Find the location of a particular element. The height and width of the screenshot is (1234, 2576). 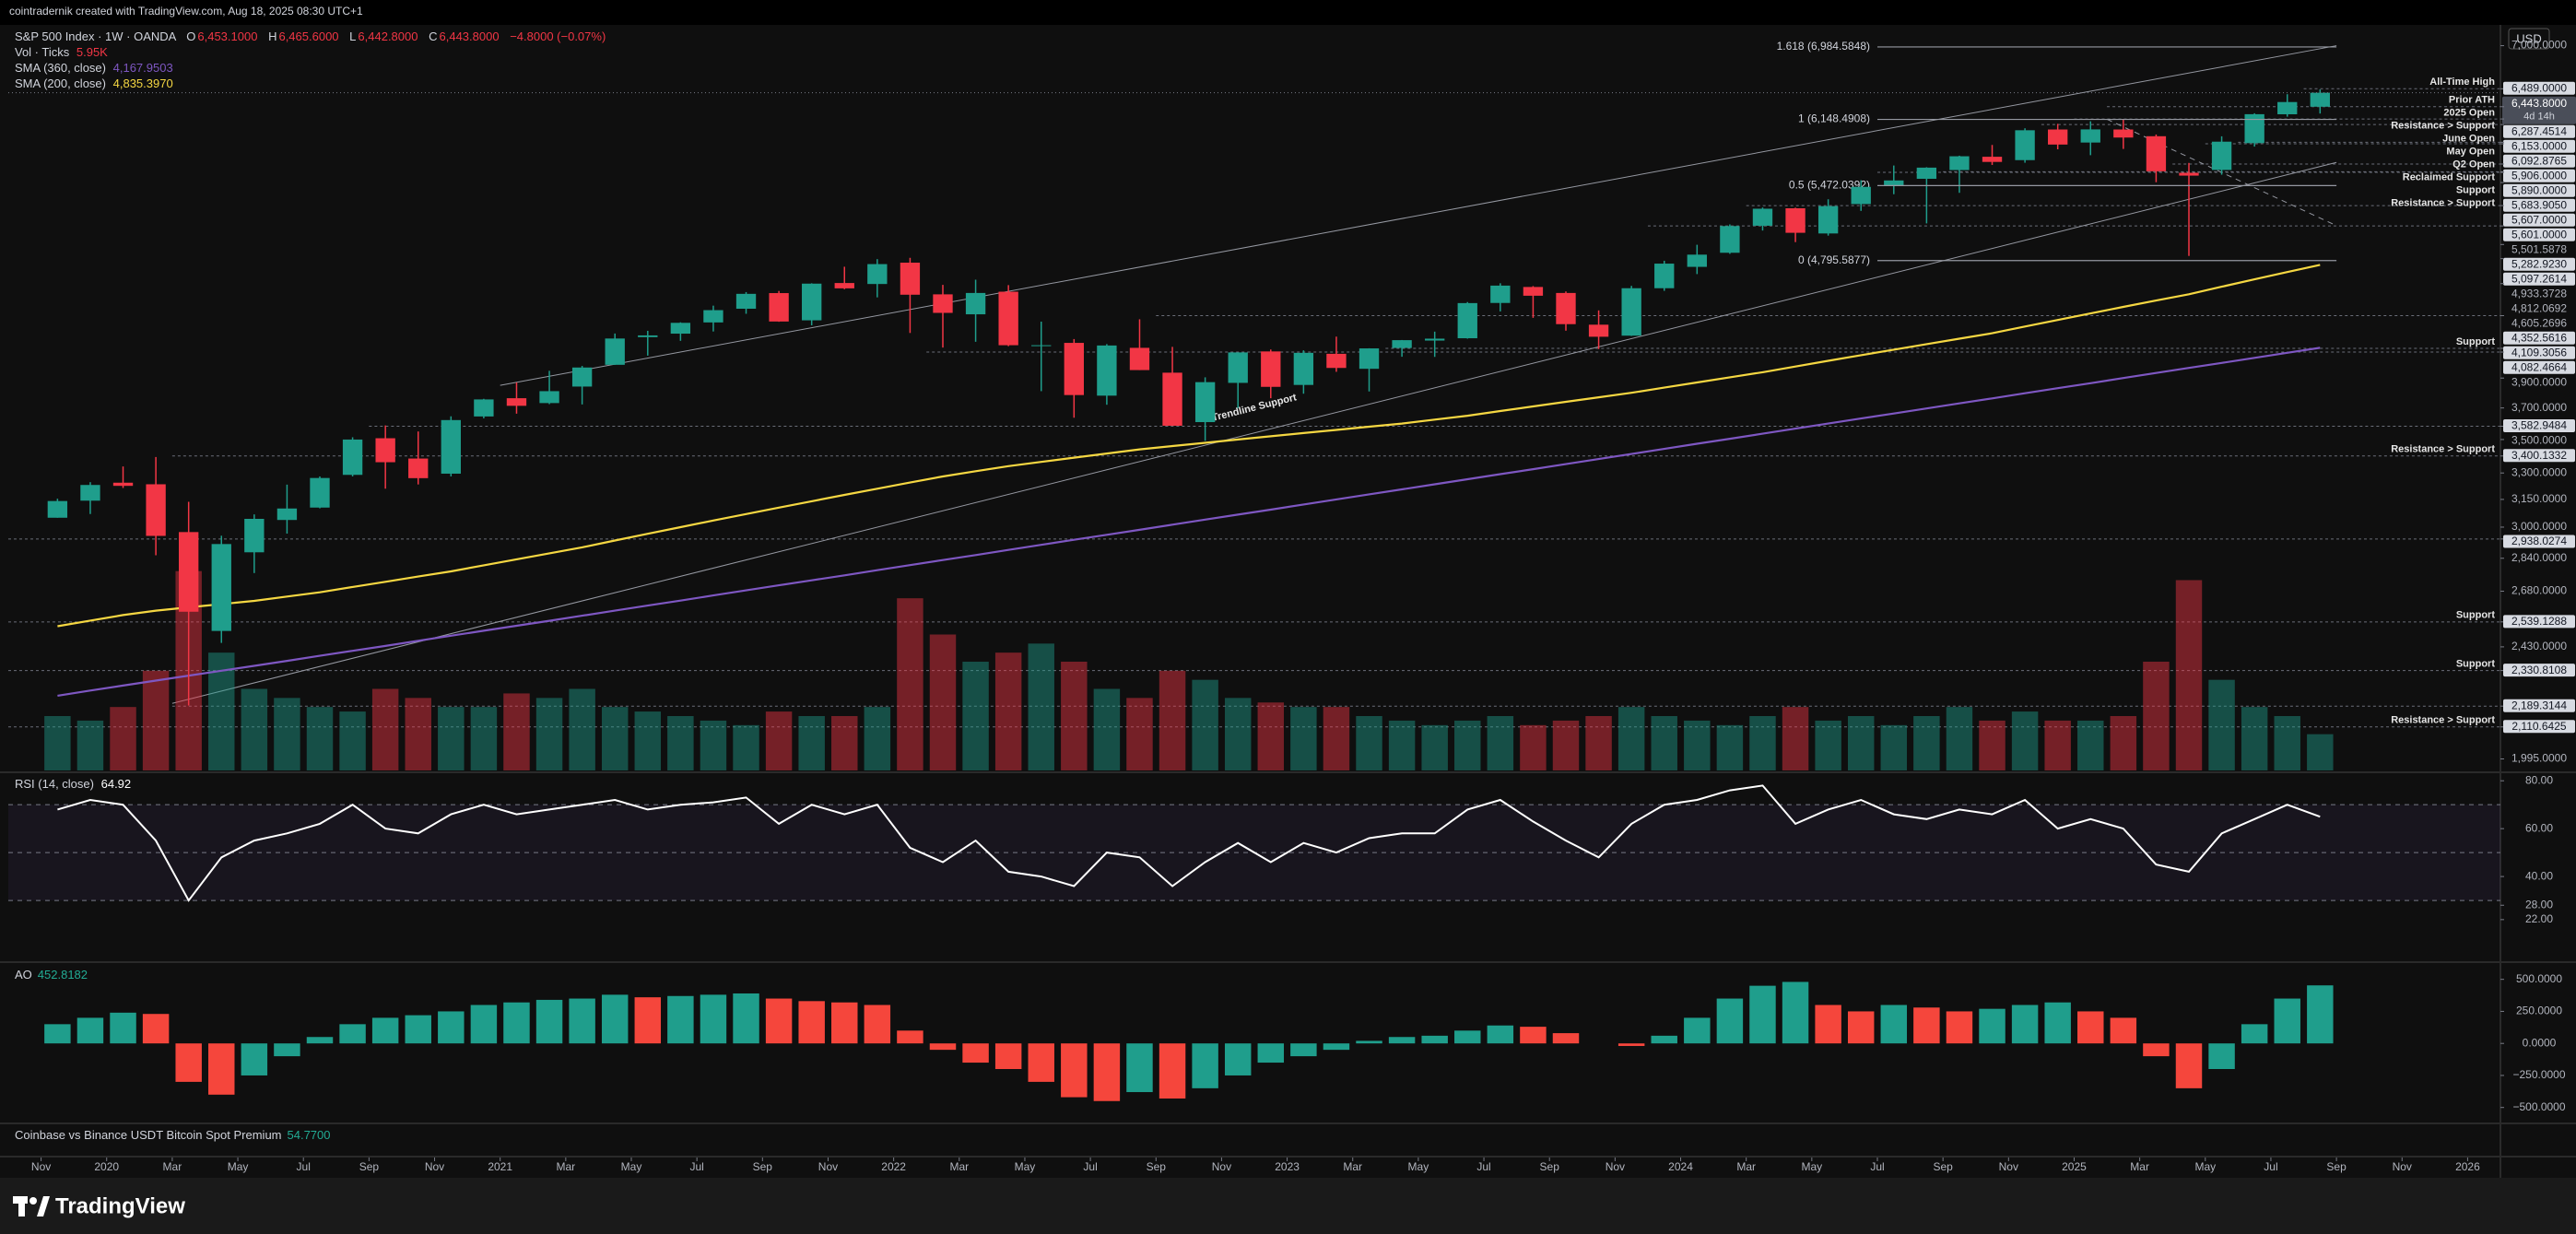

x-tick-label: 2024 is located at coordinates (1680, 1166).